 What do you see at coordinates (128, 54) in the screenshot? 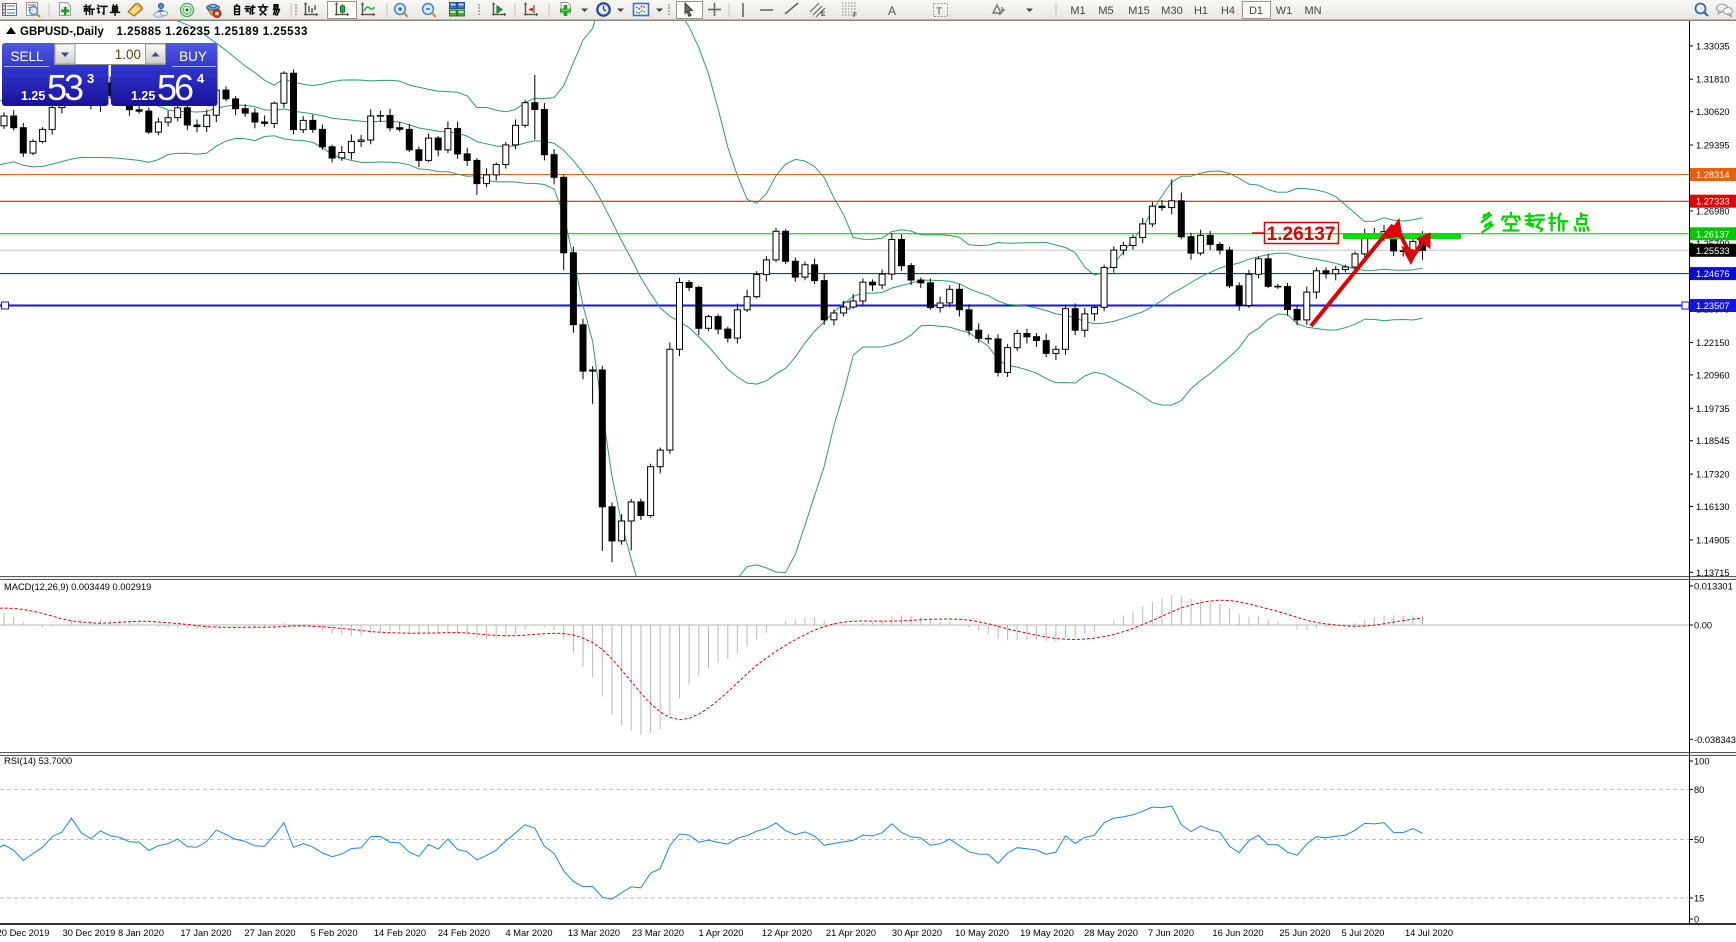
I see `svg-text: 1.00` at bounding box center [128, 54].